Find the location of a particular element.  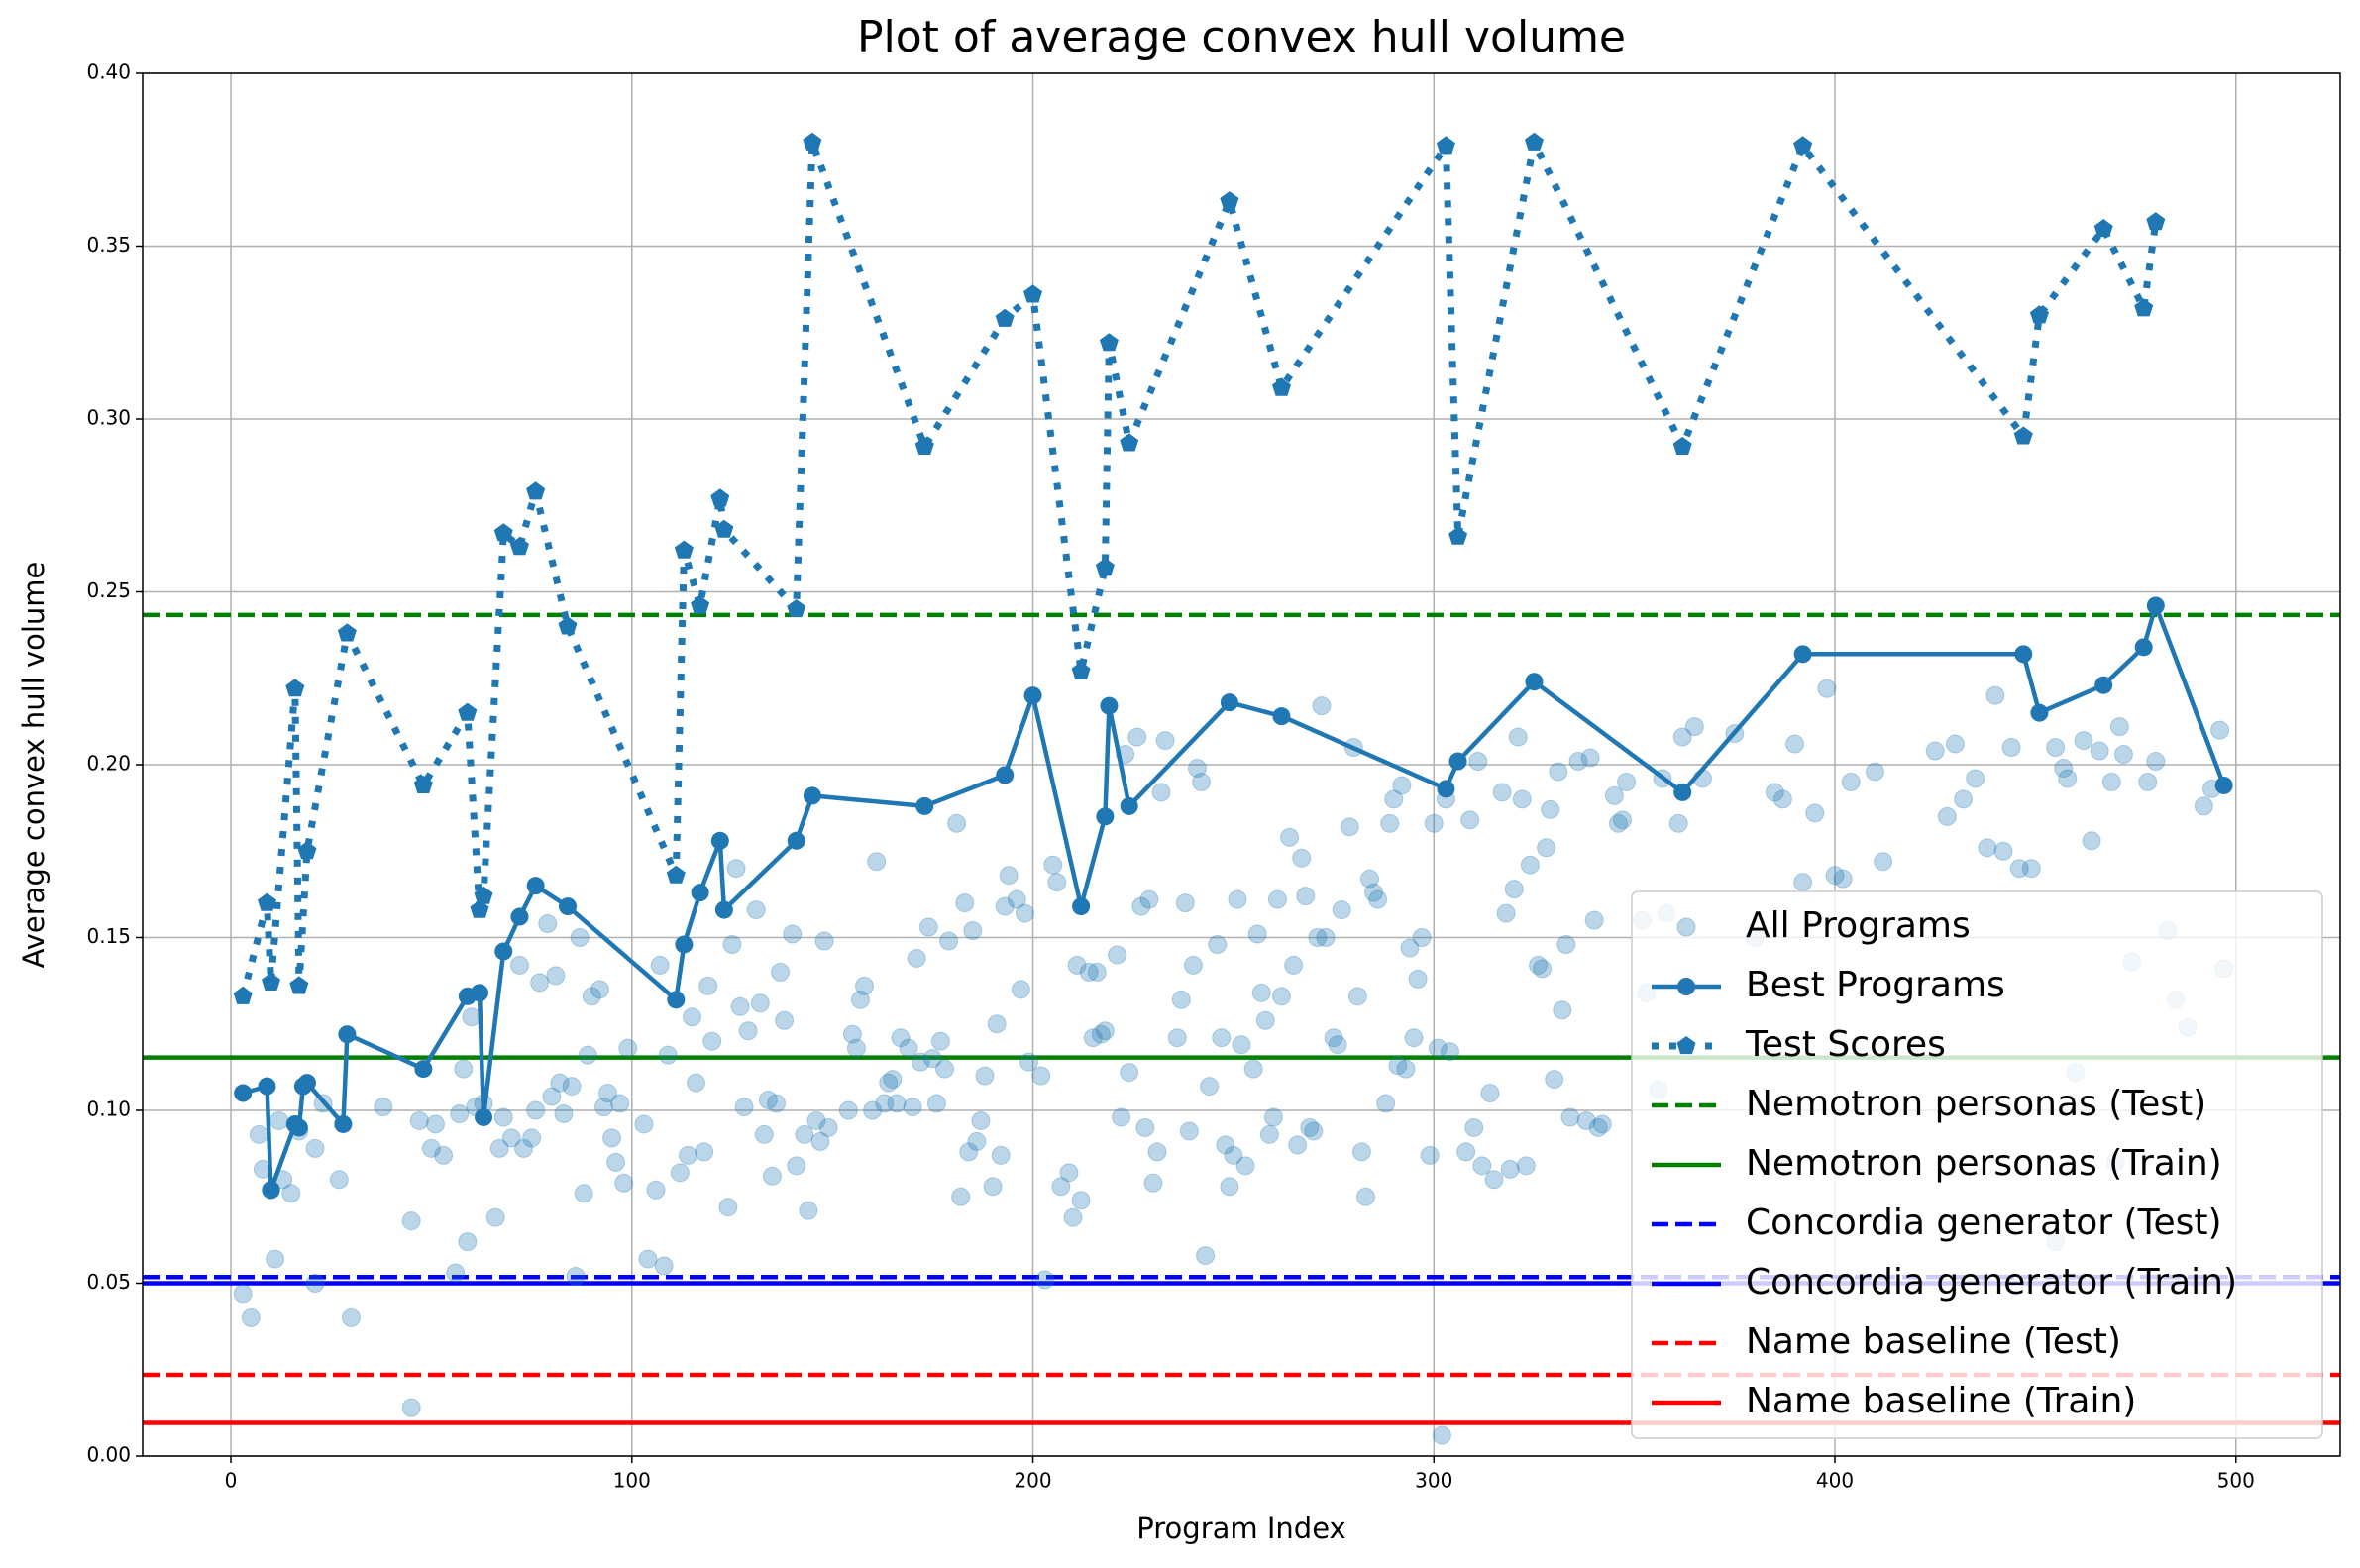

x-tick-label: 300 is located at coordinates (1433, 1481).